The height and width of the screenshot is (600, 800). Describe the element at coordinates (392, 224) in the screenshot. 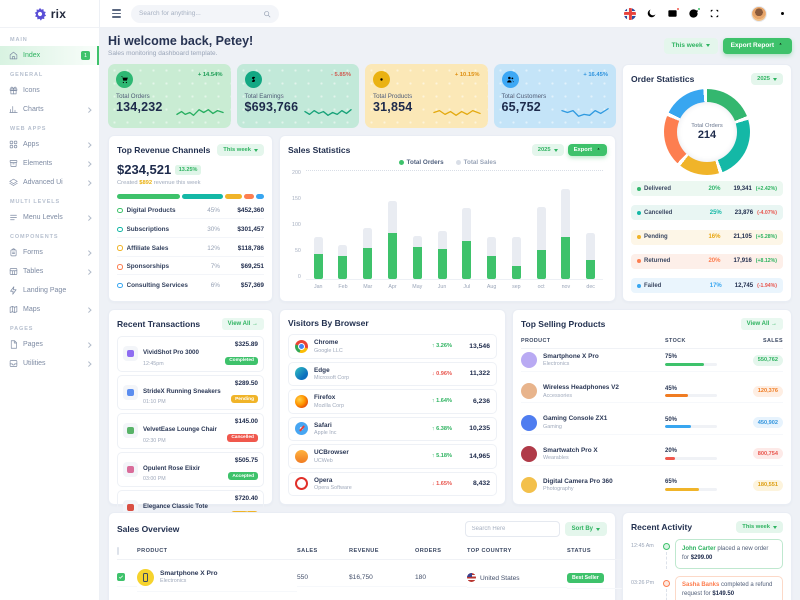

I see `bar-Apr` at that location.